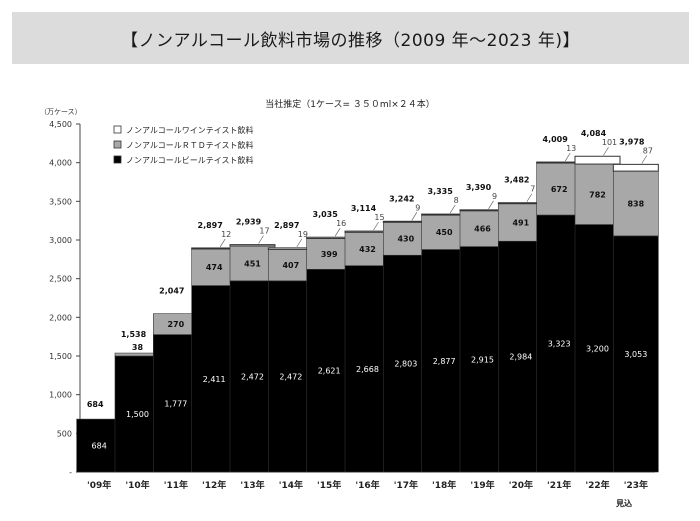  I want to click on bar-value-label: 15, so click(379, 217).